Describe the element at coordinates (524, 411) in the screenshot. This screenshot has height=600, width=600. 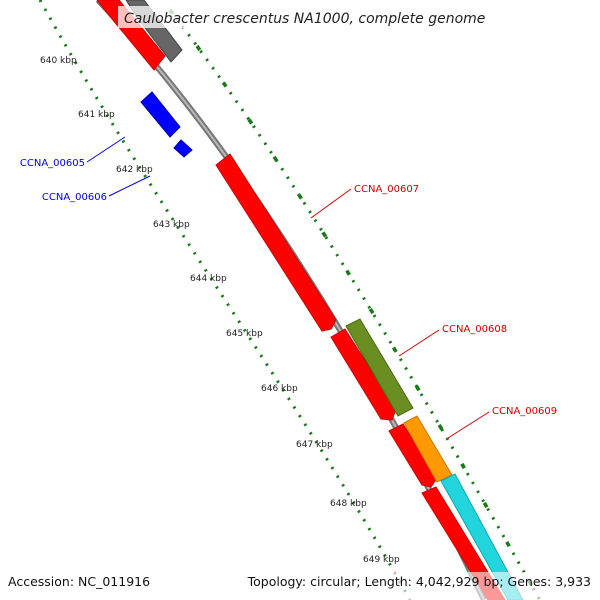
I see `gene-label-ccna-00609: CCNA_00609` at that location.